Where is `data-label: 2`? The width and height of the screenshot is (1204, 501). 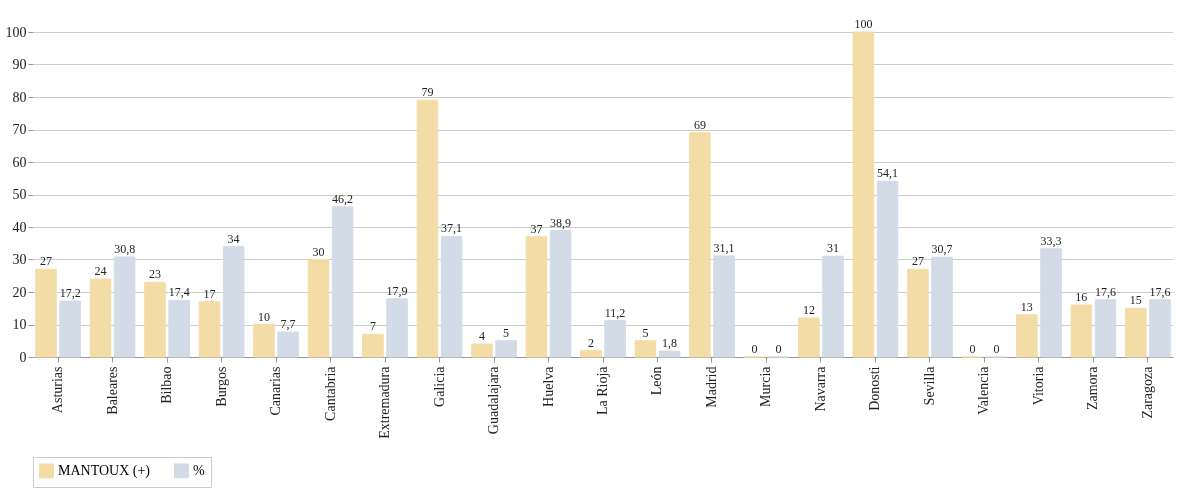 data-label: 2 is located at coordinates (590, 342).